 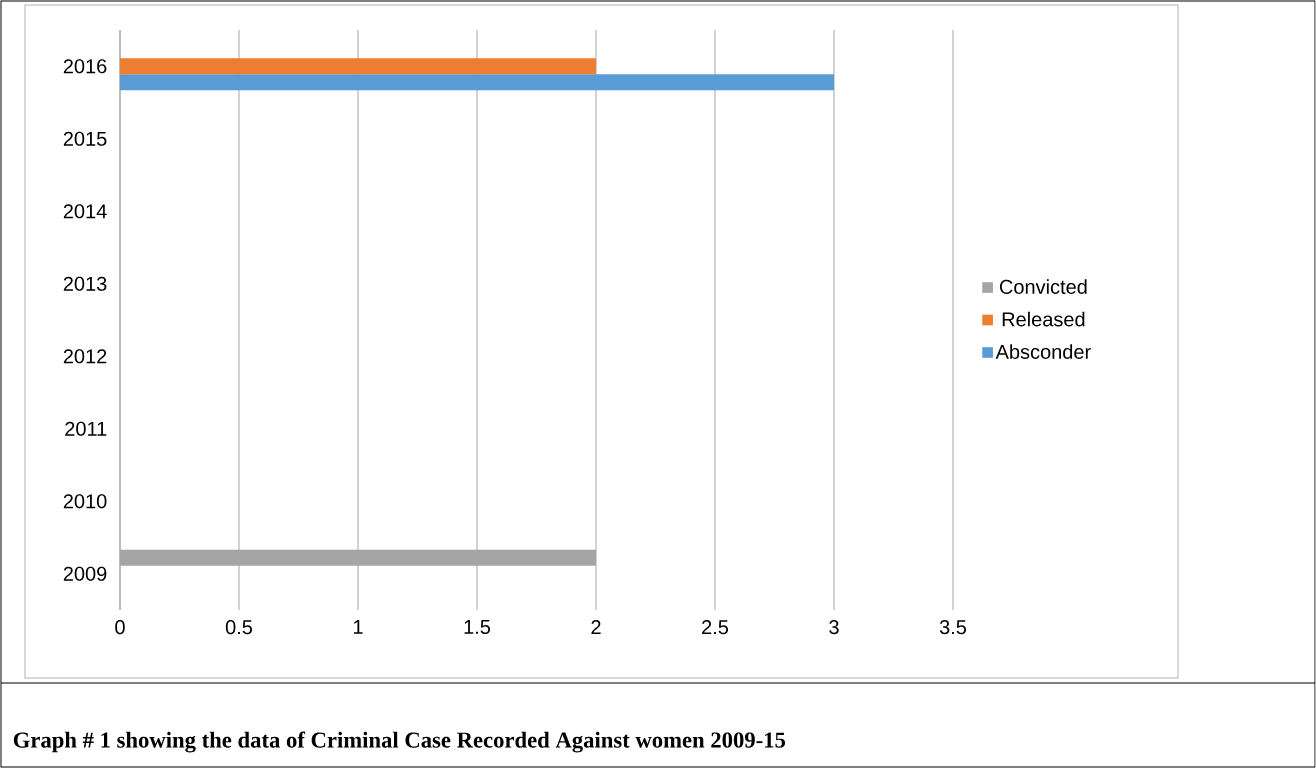 What do you see at coordinates (399, 742) in the screenshot?
I see `text: Graph # 1 showing the data of Criminal Case Recorded Against women 2009-15` at bounding box center [399, 742].